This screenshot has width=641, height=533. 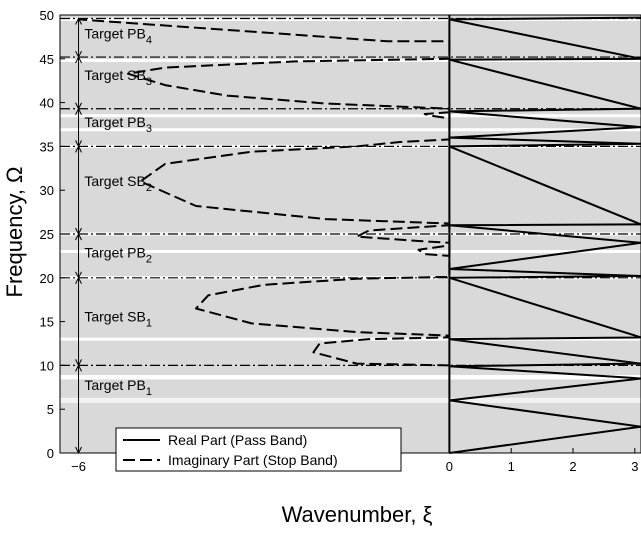 What do you see at coordinates (47, 15) in the screenshot?
I see `y-tick-label: 50` at bounding box center [47, 15].